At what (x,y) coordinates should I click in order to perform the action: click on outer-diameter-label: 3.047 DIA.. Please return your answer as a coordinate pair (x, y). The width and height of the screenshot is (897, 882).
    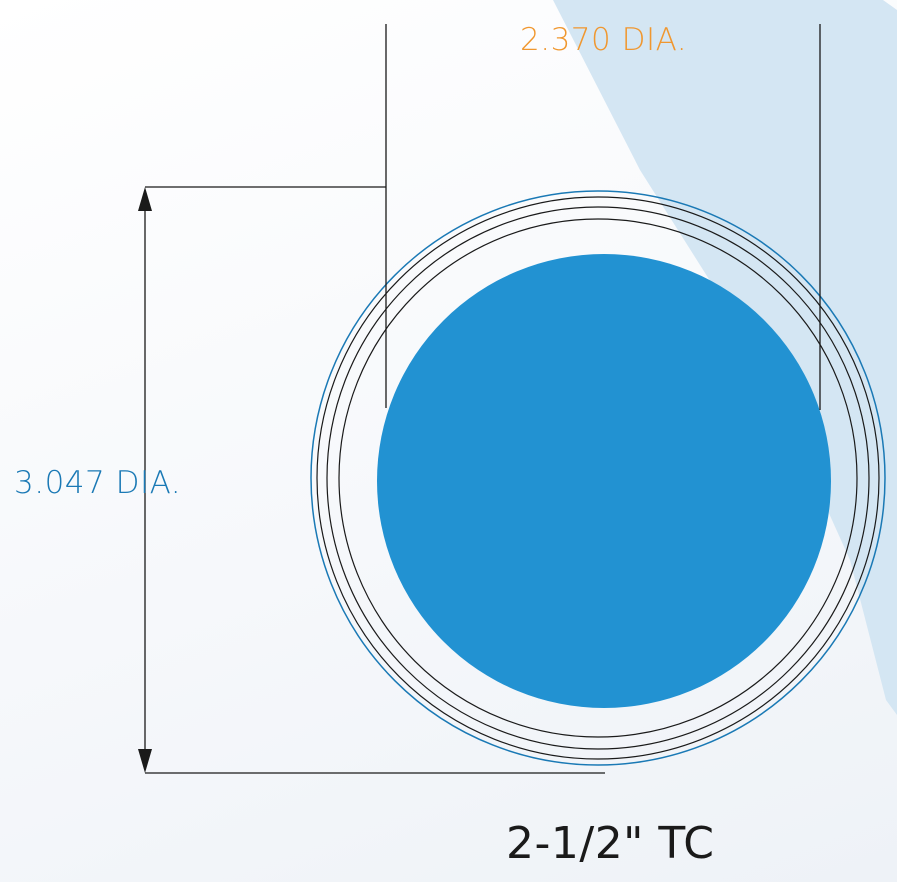
    Looking at the image, I should click on (98, 483).